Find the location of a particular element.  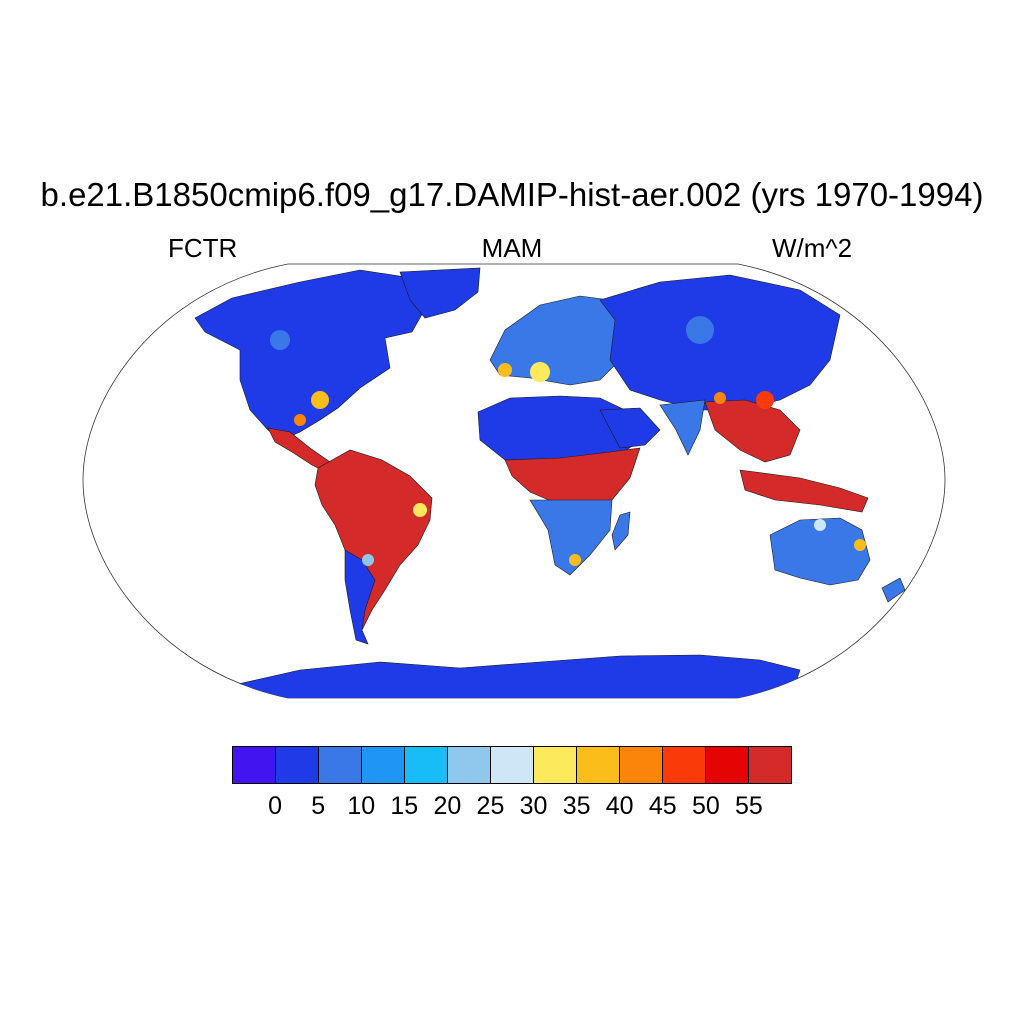

accent-aus-east is located at coordinates (860, 545).